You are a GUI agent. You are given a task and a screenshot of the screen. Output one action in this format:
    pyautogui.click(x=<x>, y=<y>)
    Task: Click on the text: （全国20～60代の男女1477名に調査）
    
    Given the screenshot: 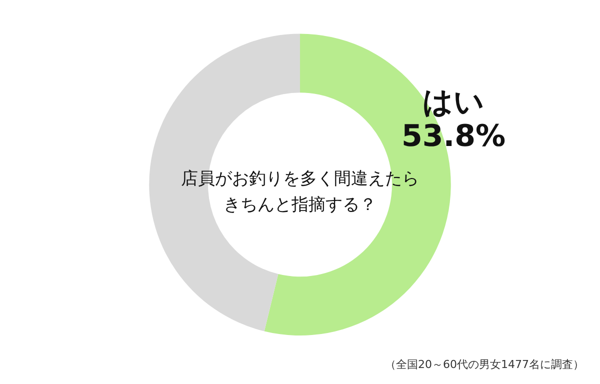 What is the action you would take?
    pyautogui.click(x=484, y=364)
    